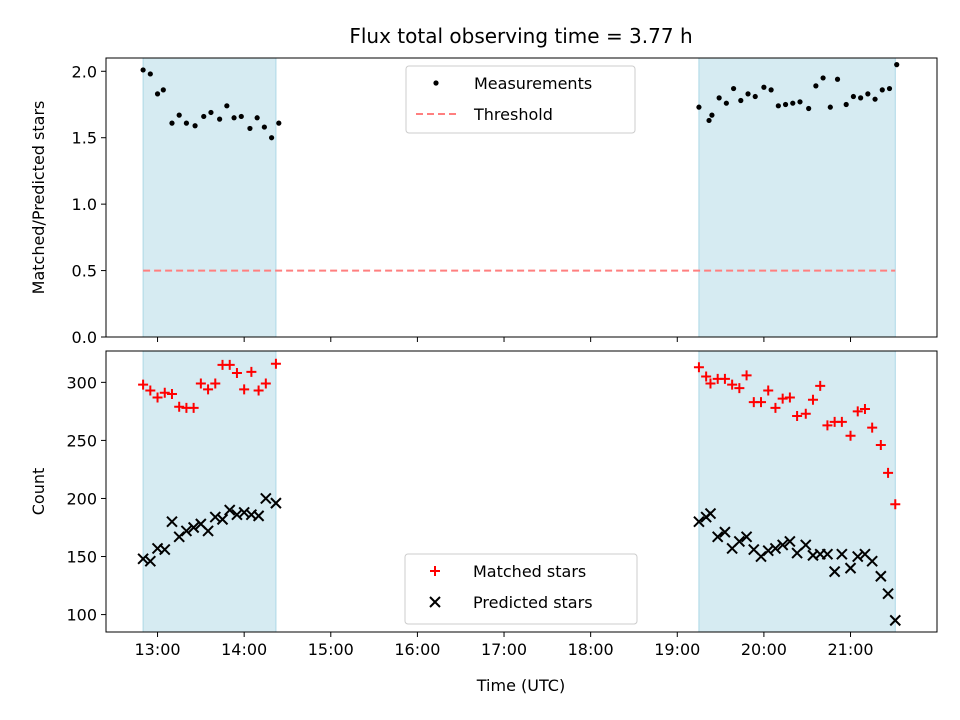 This screenshot has width=960, height=720. I want to click on top-legend-box, so click(520, 99).